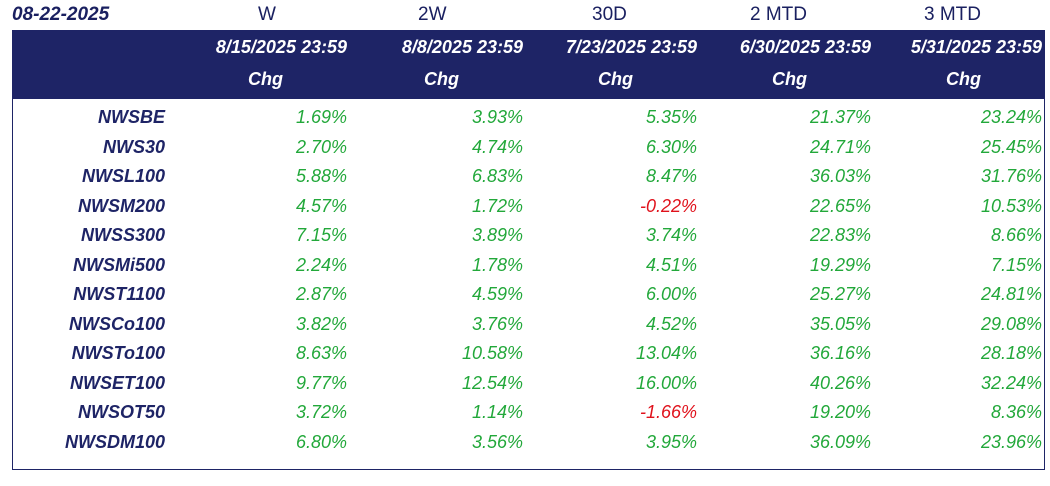  What do you see at coordinates (671, 441) in the screenshot?
I see `change-value: 3.95%` at bounding box center [671, 441].